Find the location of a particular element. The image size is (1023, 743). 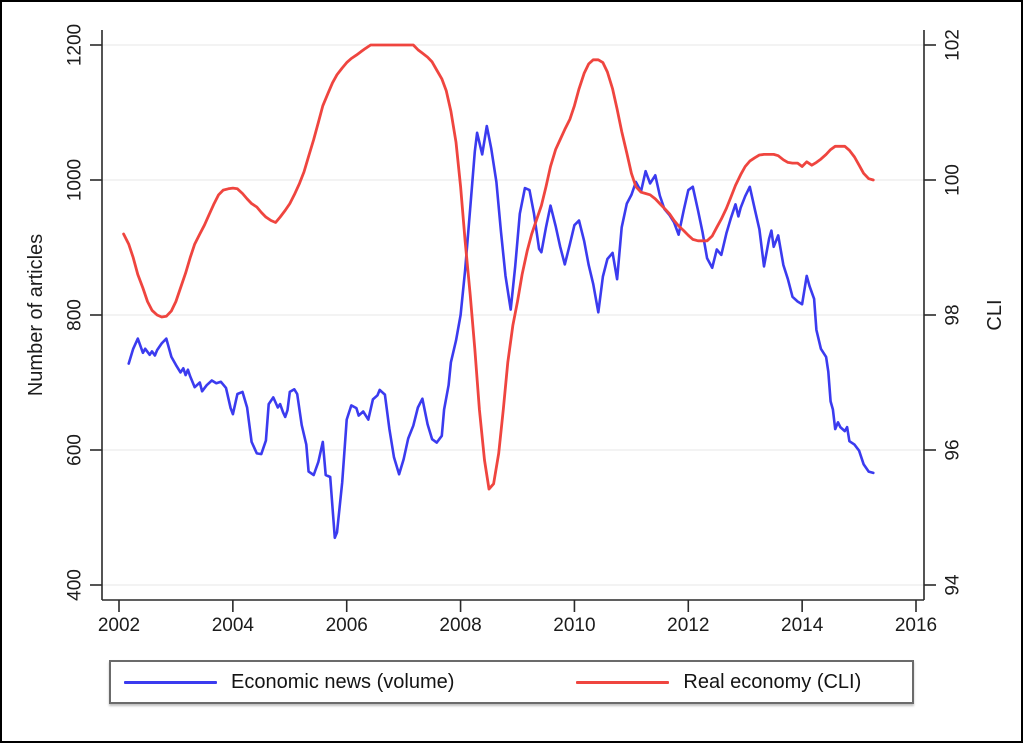

x-tick-label-2006: 2006 is located at coordinates (347, 625).